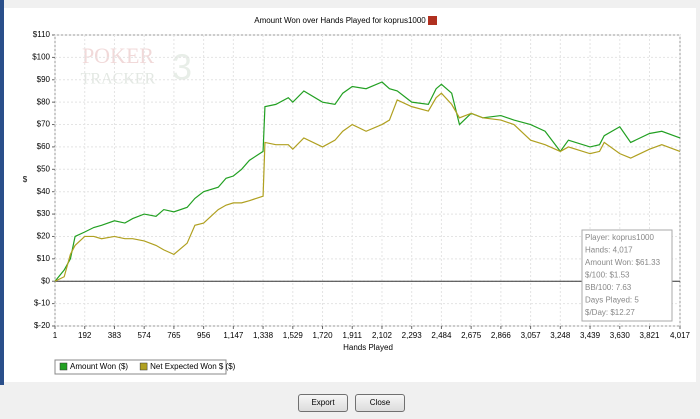  Describe the element at coordinates (42, 34) in the screenshot. I see `y-tick-label: $110` at that location.